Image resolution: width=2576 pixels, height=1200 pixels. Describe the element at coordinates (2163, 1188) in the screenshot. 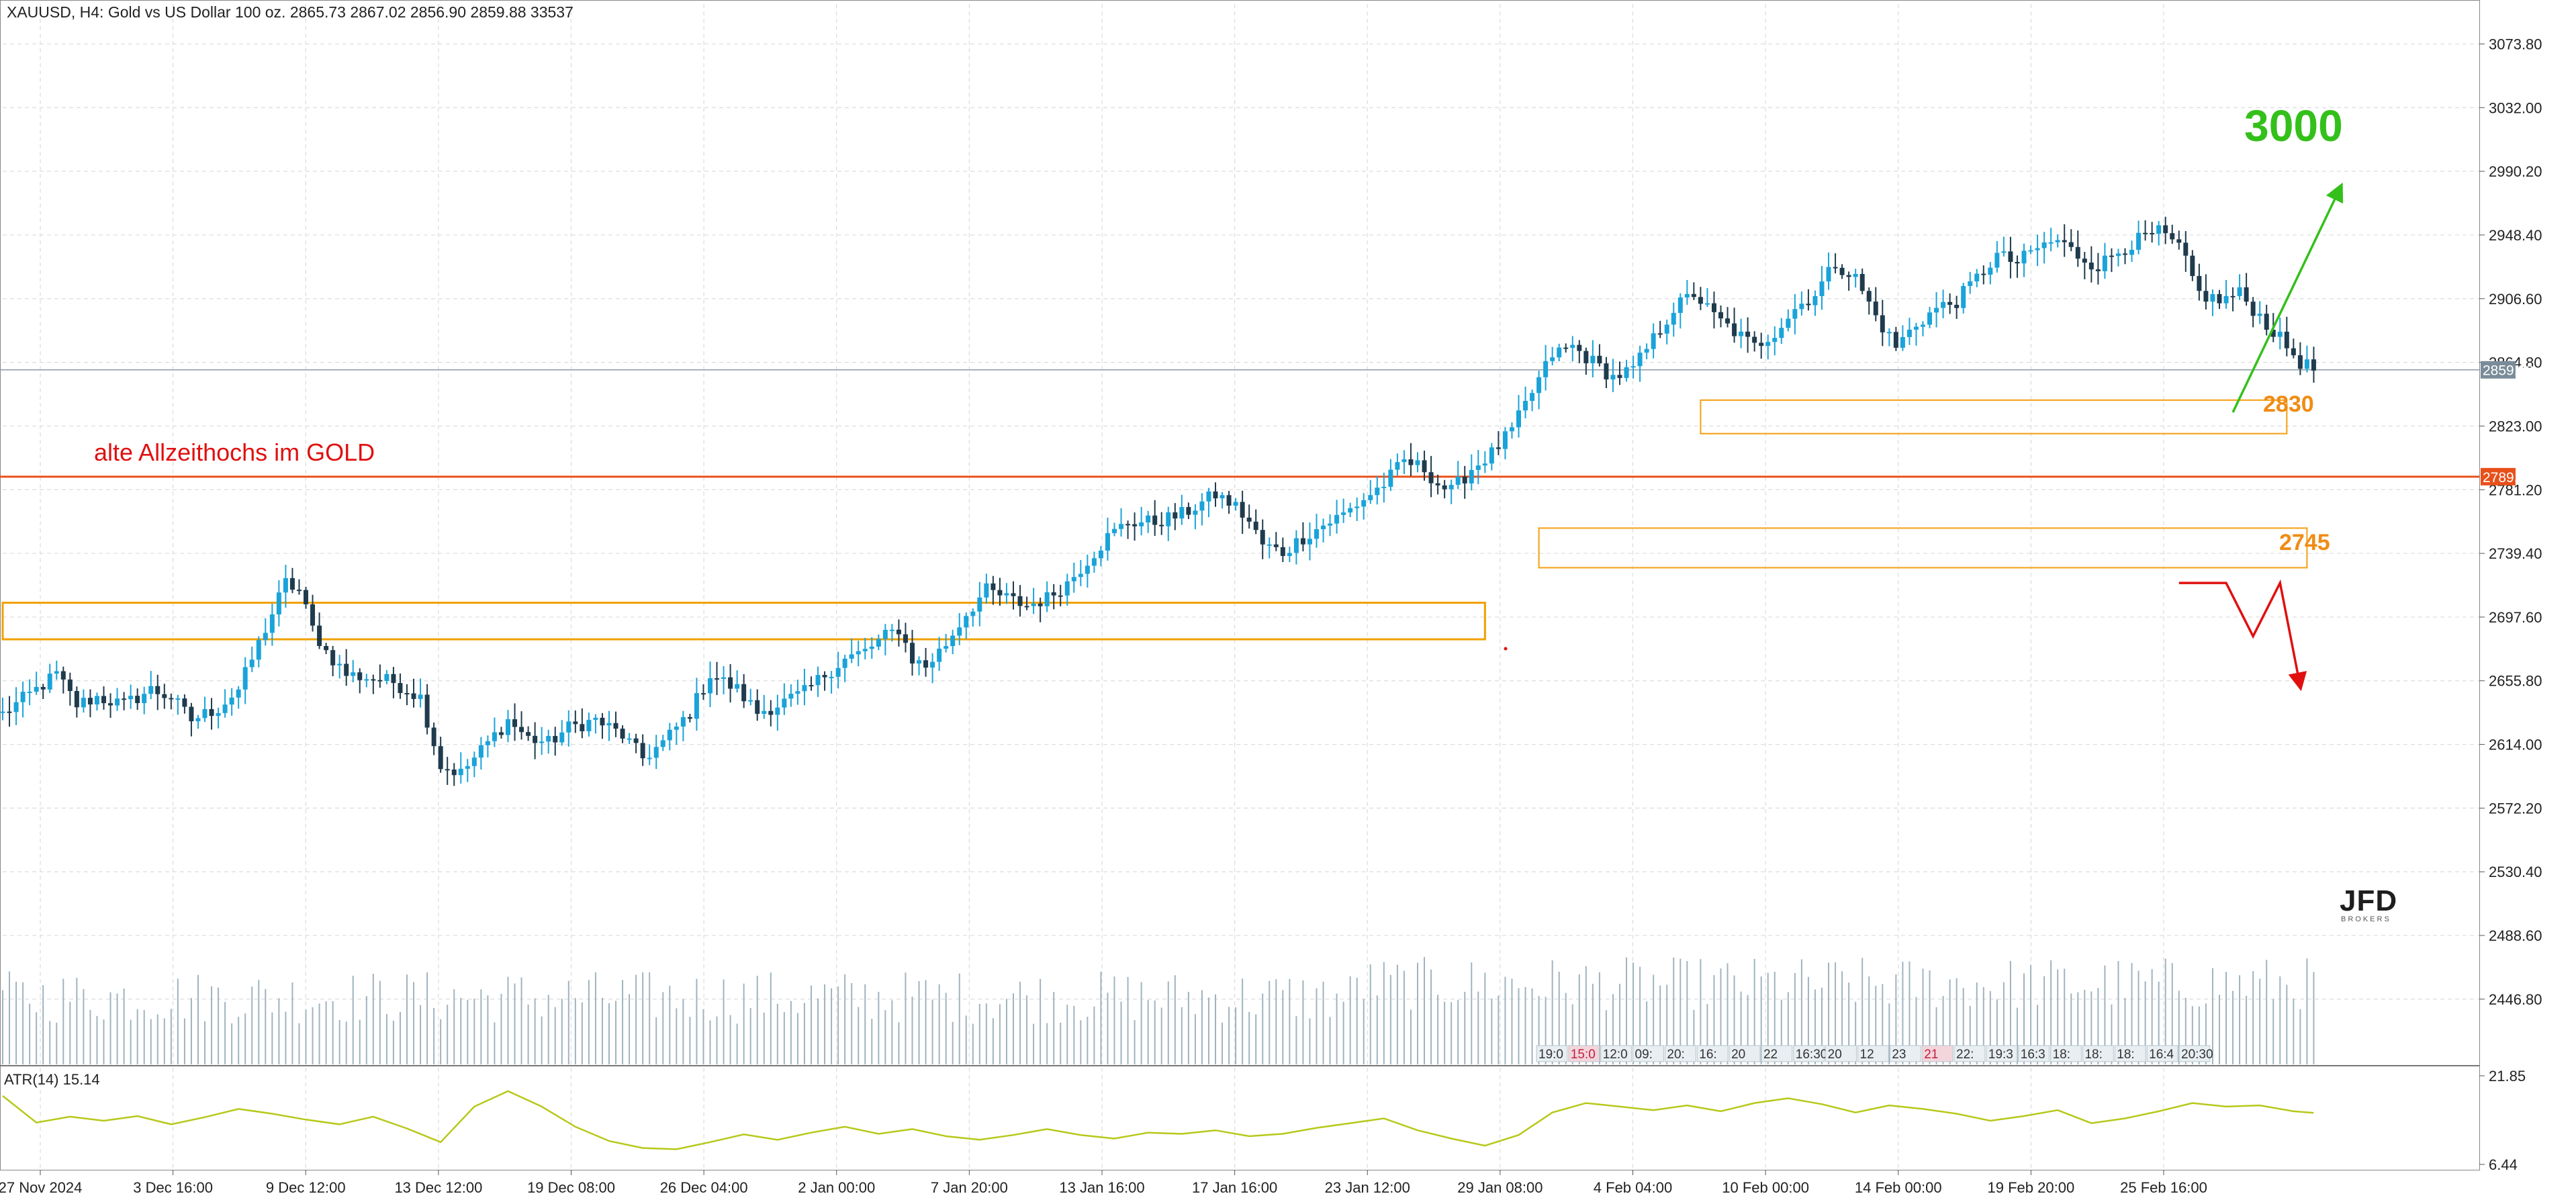

I see `time-tick-label: 25 Feb 16:00` at that location.